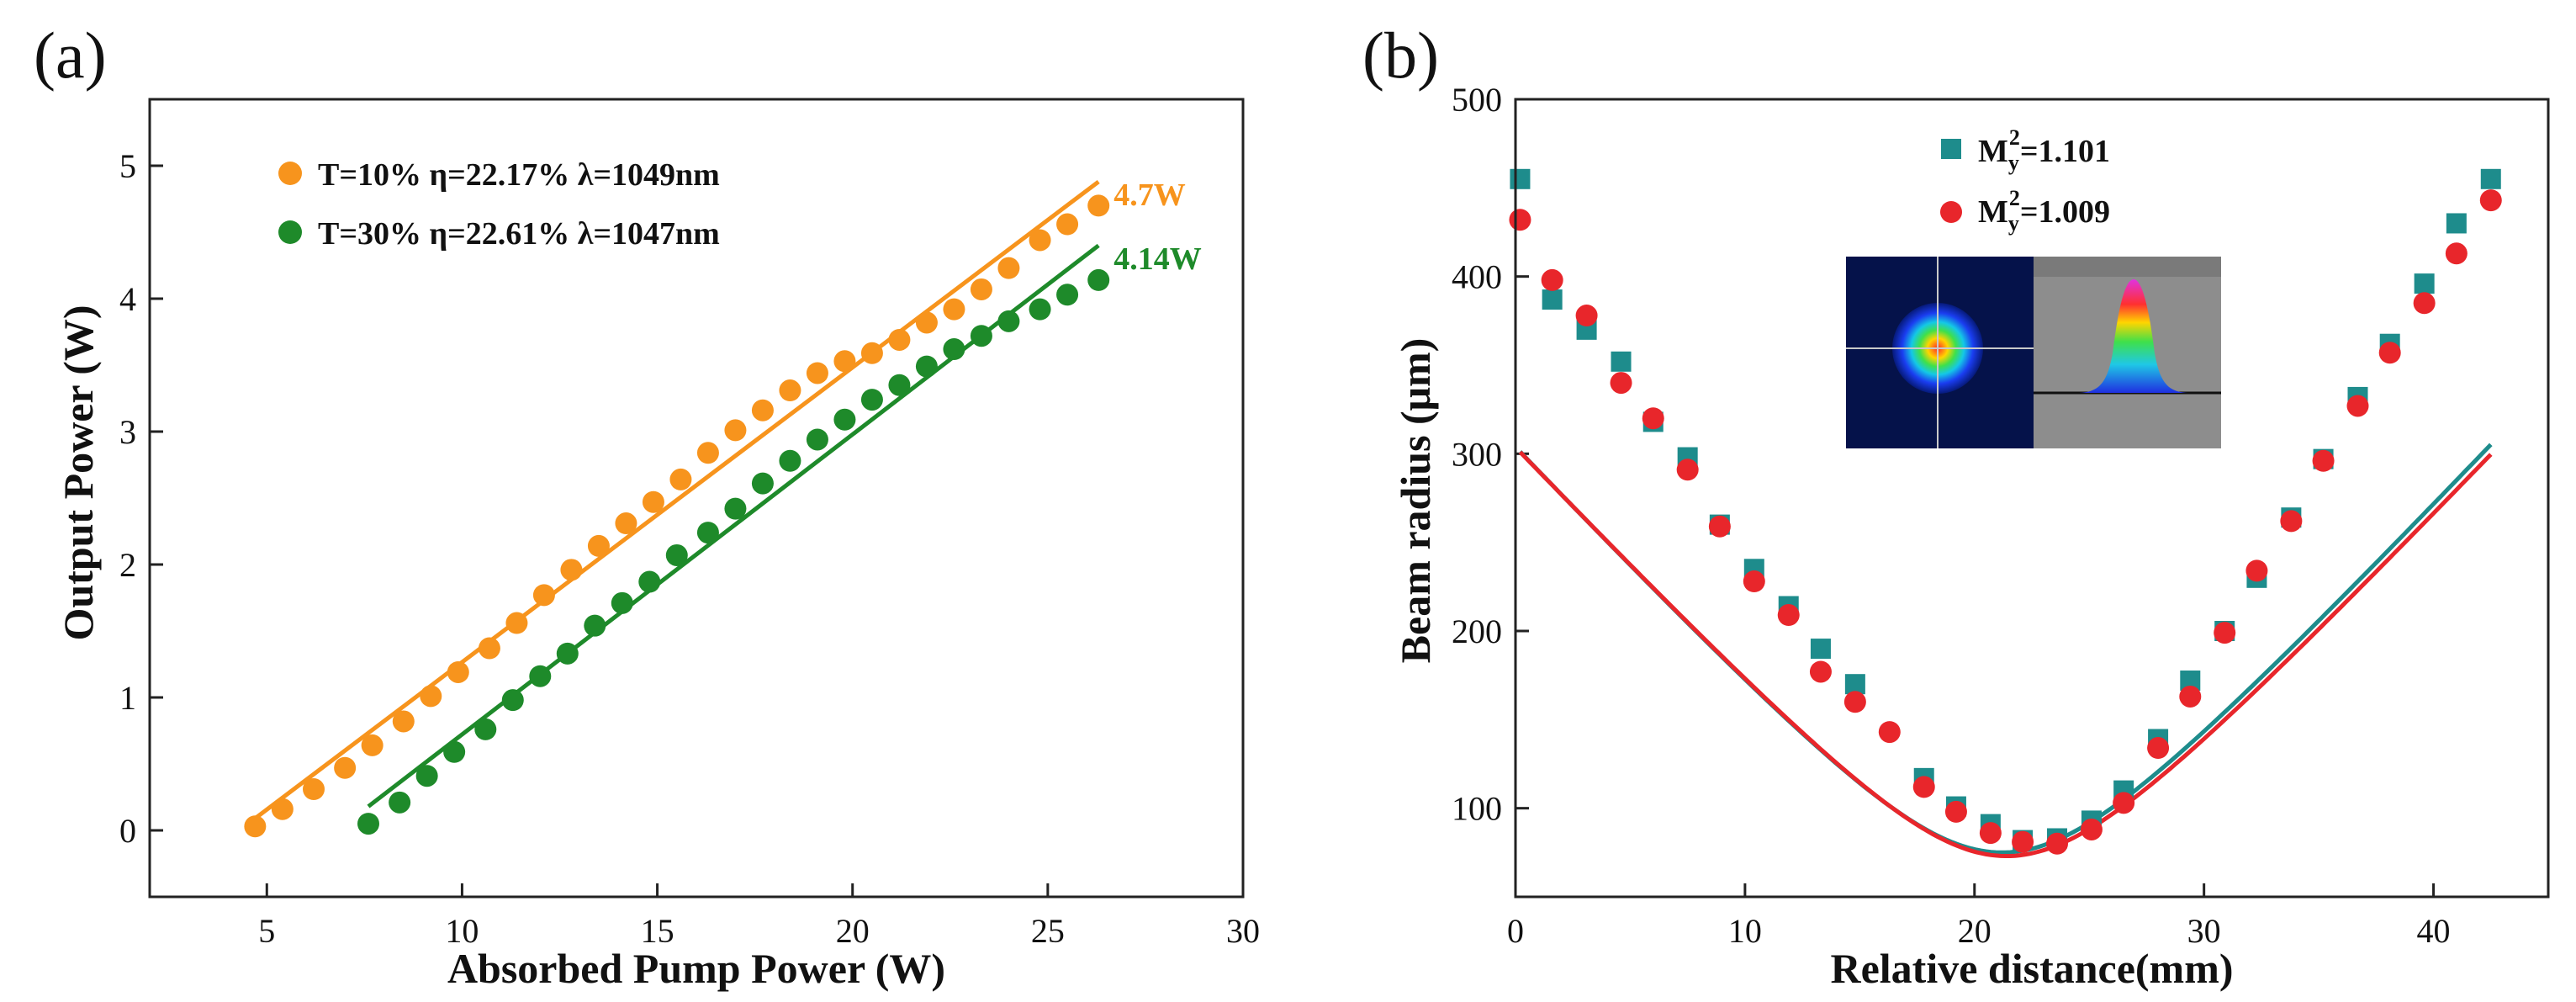 This screenshot has height=1002, width=2576. I want to click on panel-a-y-tick-label: 2, so click(127, 565).